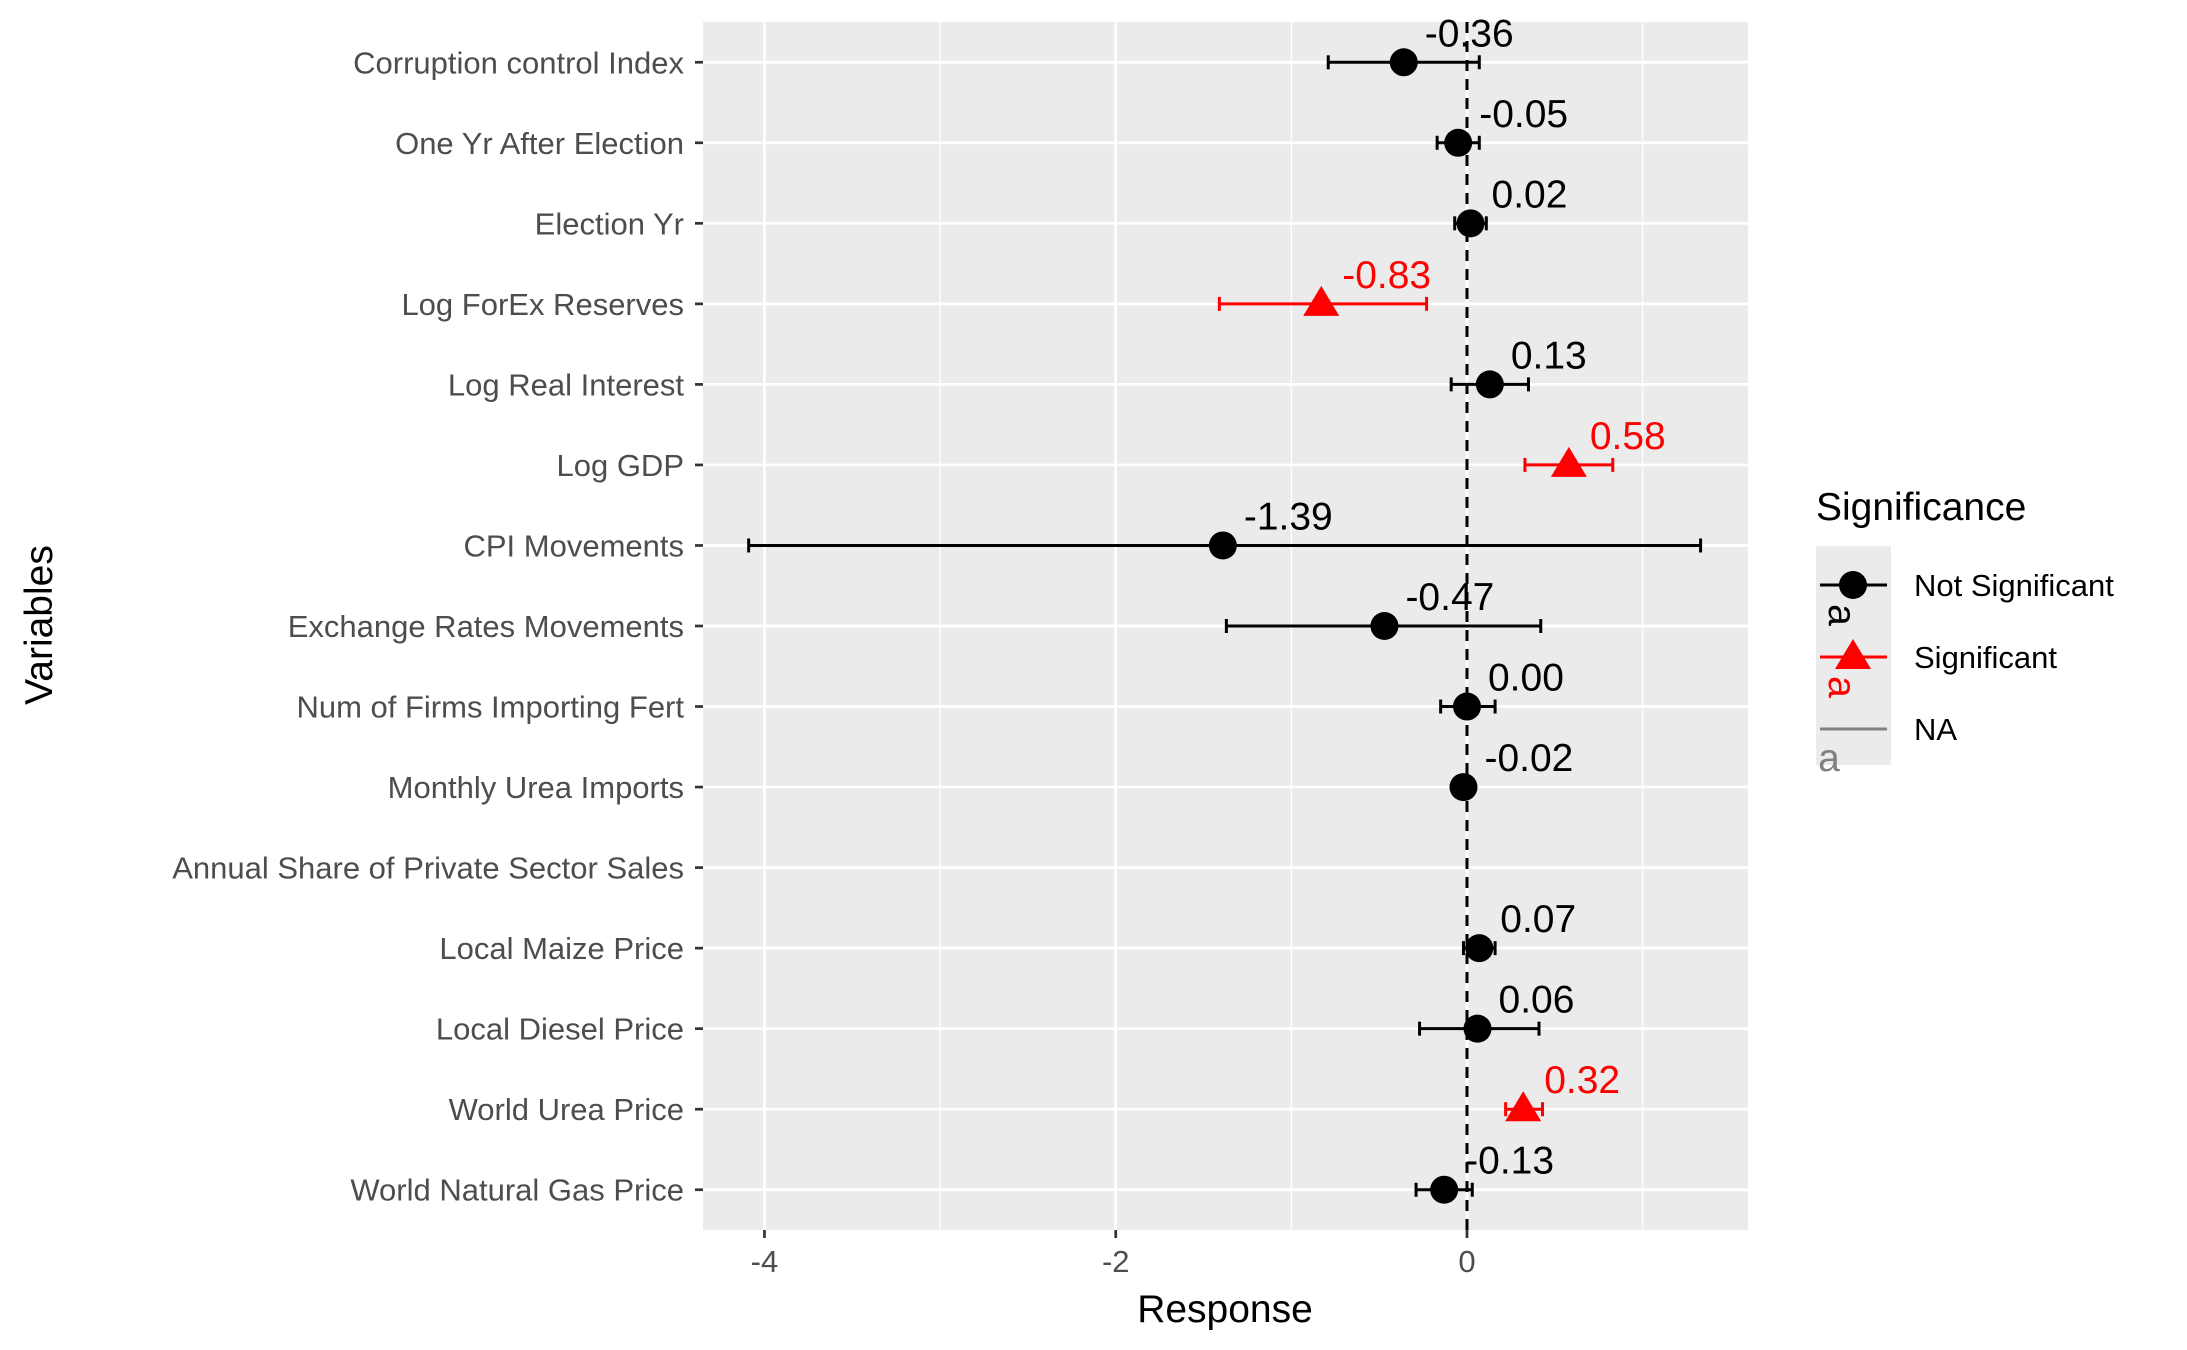 This screenshot has width=2187, height=1350. Describe the element at coordinates (1449, 597) in the screenshot. I see `data-label: -0.47` at that location.